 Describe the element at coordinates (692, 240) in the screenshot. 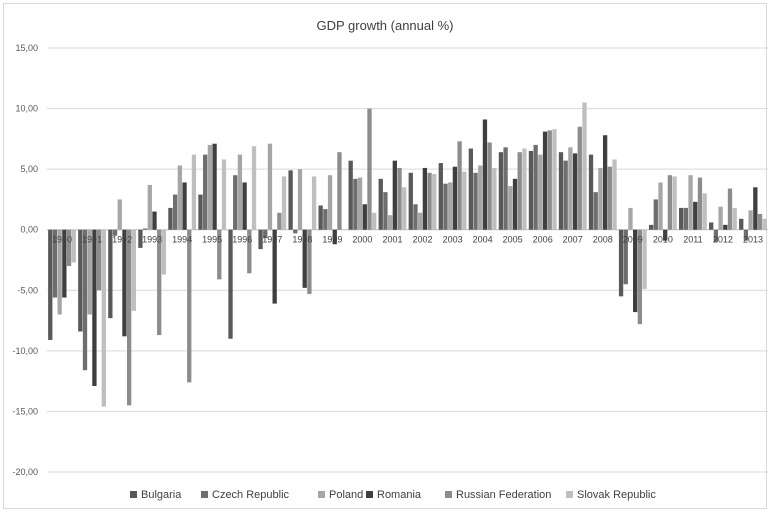

I see `x-tick-label: 2011` at that location.